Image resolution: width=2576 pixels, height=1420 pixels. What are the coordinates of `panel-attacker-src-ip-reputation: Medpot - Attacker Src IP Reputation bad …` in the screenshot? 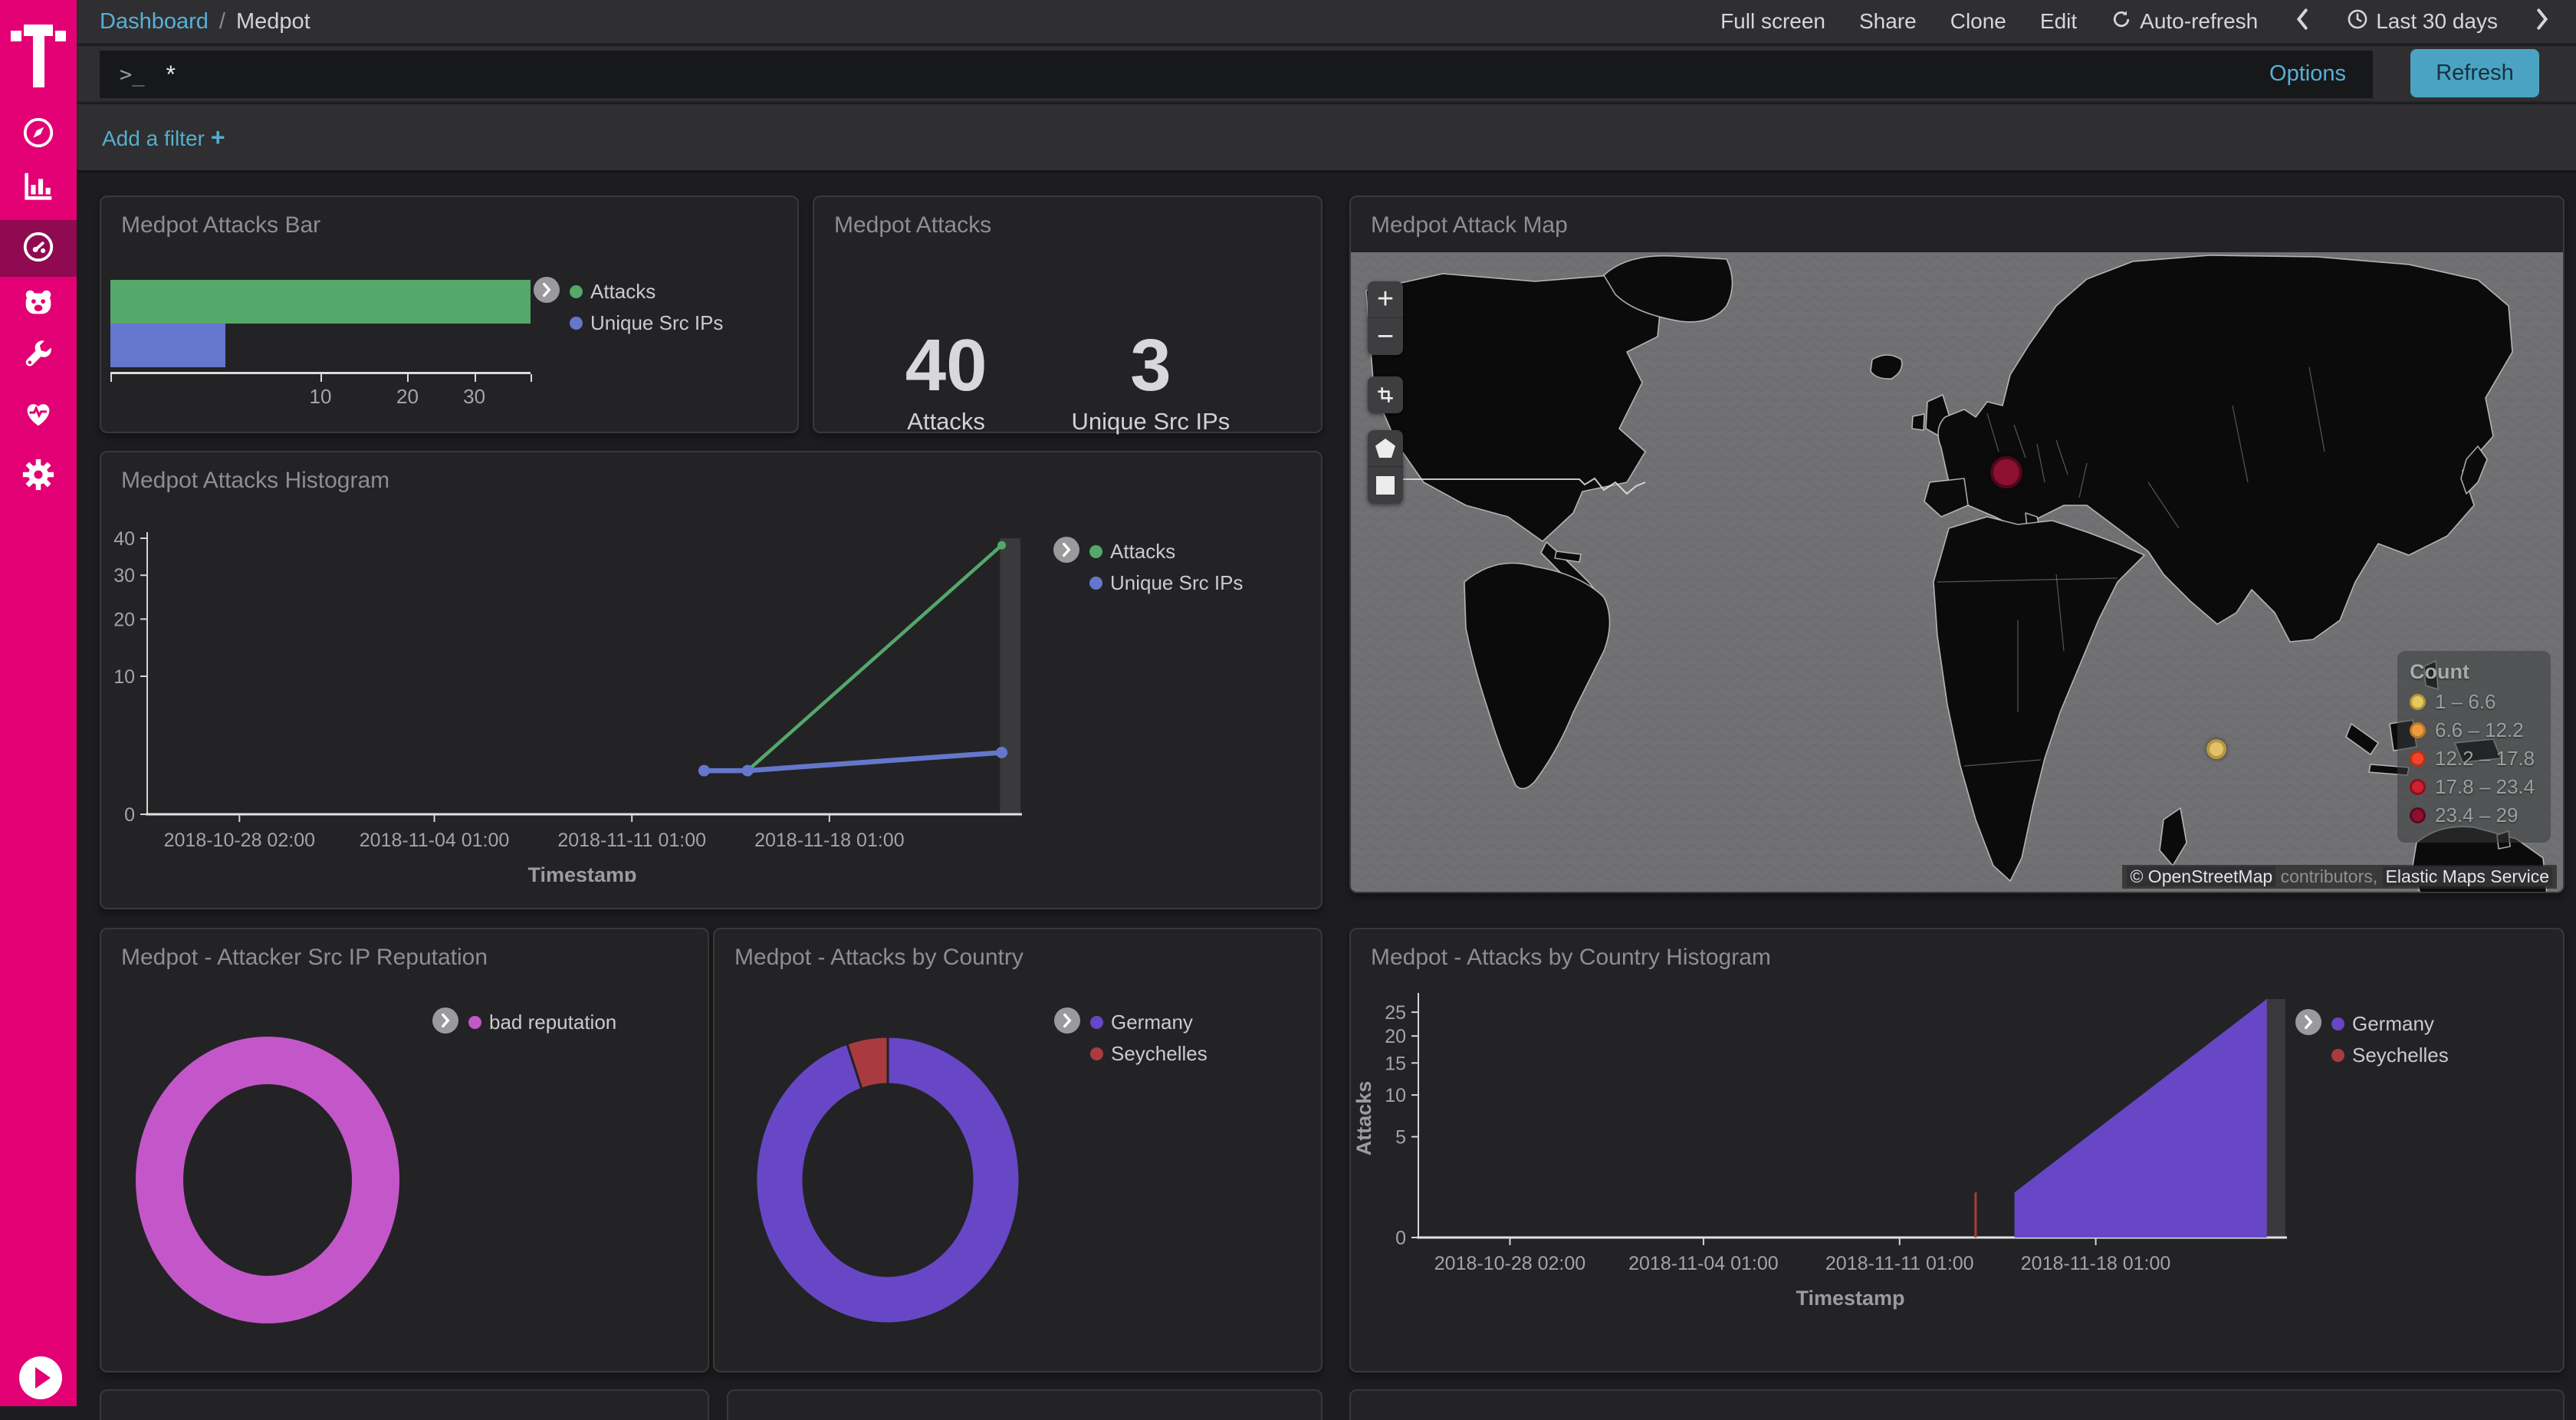 It's located at (404, 1150).